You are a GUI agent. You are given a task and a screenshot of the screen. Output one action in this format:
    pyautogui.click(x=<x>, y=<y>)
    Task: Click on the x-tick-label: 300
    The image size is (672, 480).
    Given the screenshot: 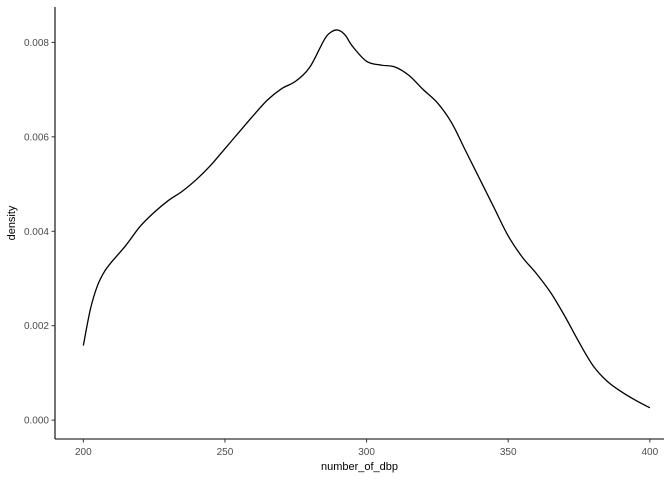 What is the action you would take?
    pyautogui.click(x=366, y=452)
    